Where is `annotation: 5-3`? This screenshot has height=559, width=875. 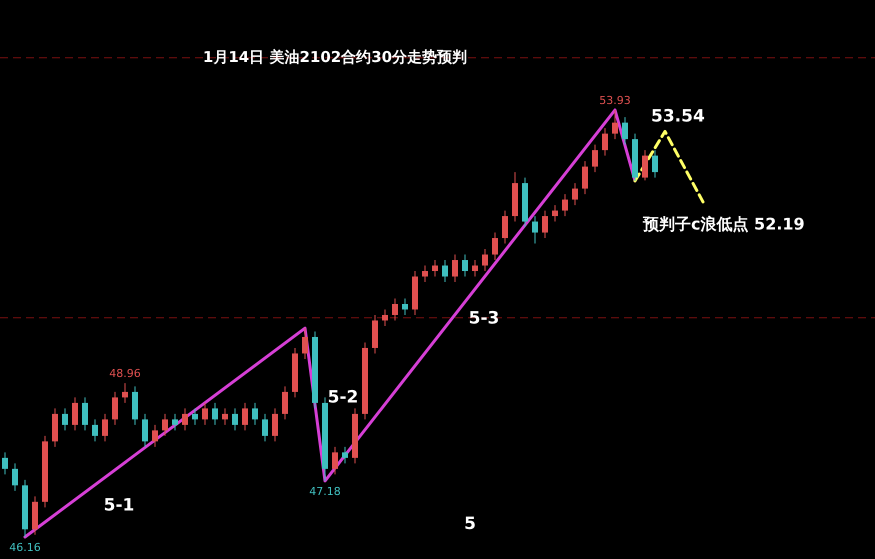 annotation: 5-3 is located at coordinates (484, 318).